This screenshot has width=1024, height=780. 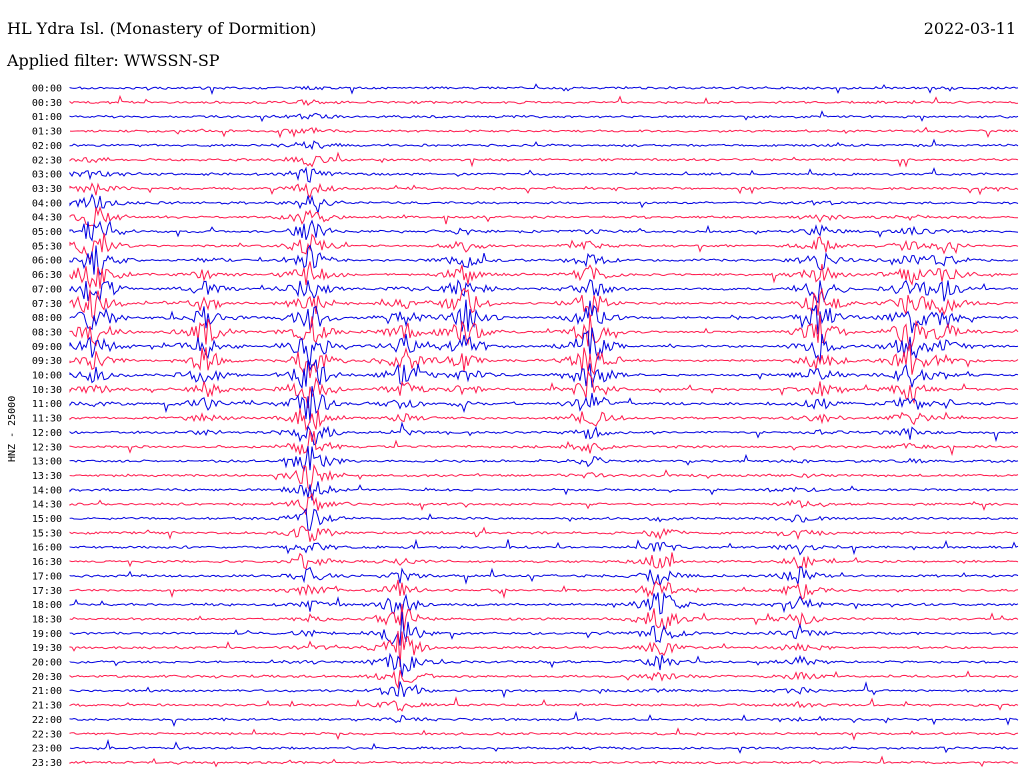 What do you see at coordinates (47, 490) in the screenshot?
I see `row-label: 14:00` at bounding box center [47, 490].